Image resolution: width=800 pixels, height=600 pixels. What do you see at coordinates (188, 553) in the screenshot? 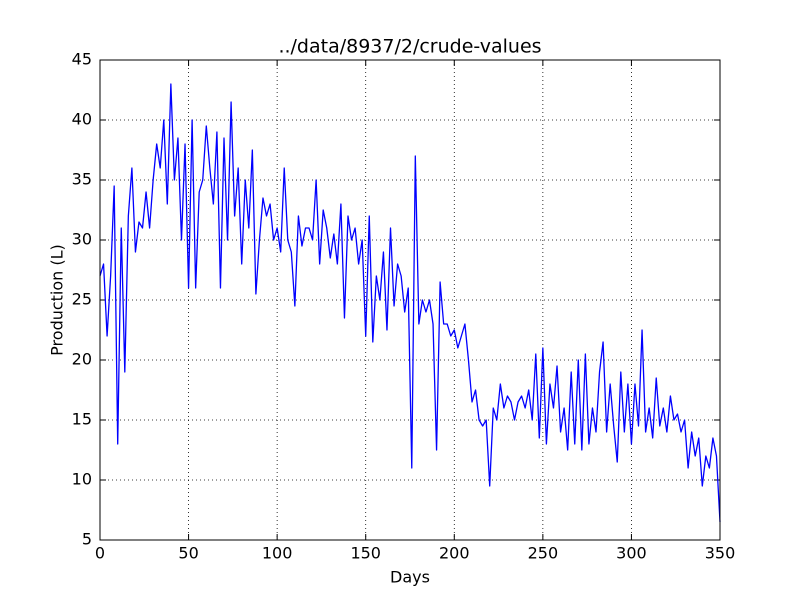
I see `x-tick-label: 50` at bounding box center [188, 553].